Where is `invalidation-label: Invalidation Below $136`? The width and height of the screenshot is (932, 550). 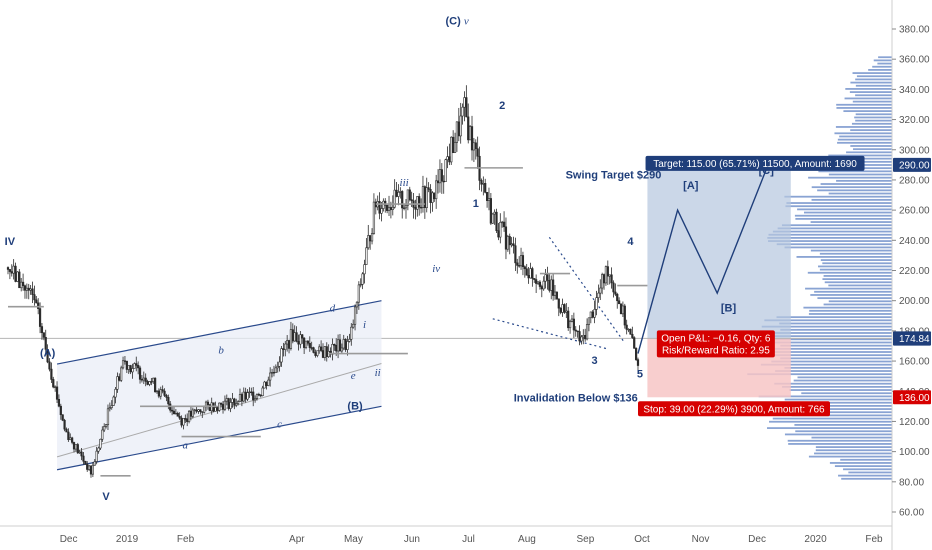 invalidation-label: Invalidation Below $136 is located at coordinates (576, 398).